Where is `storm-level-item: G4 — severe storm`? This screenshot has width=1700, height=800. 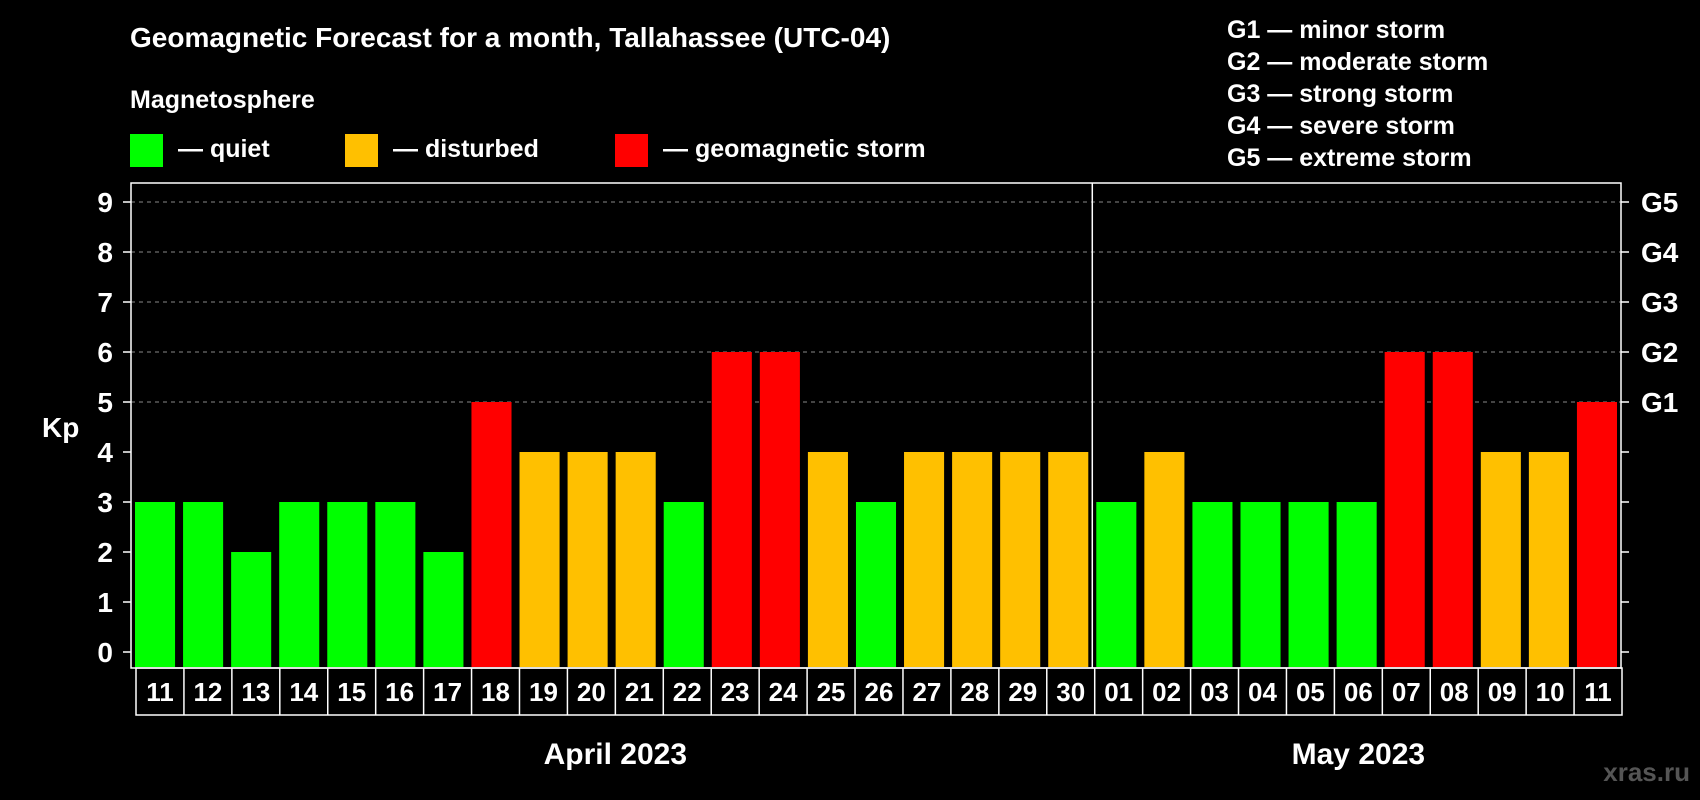
storm-level-item: G4 — severe storm is located at coordinates (1341, 126).